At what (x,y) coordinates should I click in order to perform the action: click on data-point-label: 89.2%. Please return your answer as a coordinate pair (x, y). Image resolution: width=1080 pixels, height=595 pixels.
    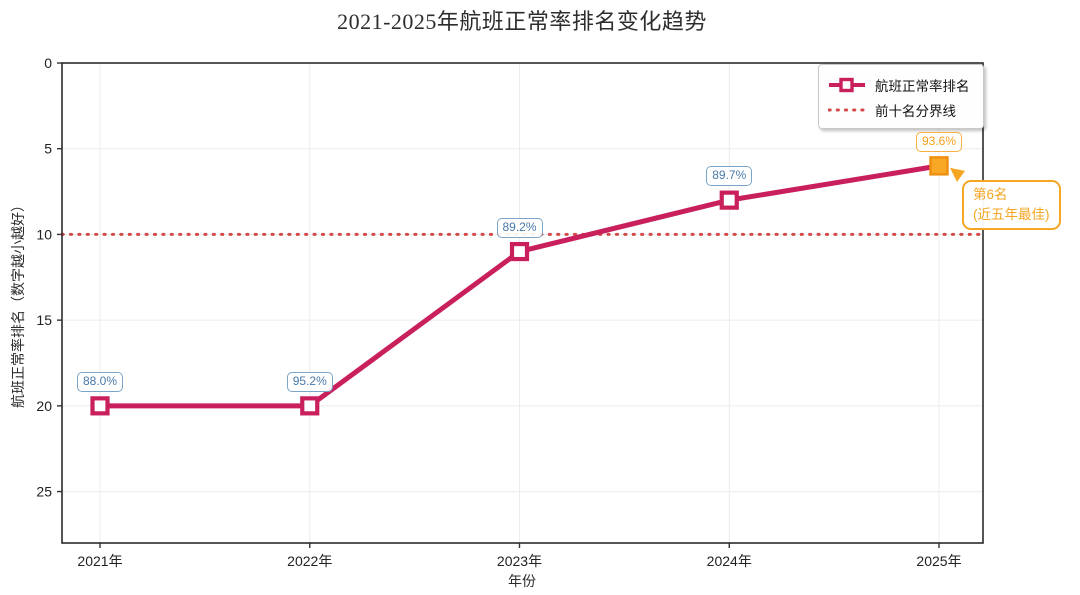
    Looking at the image, I should click on (519, 227).